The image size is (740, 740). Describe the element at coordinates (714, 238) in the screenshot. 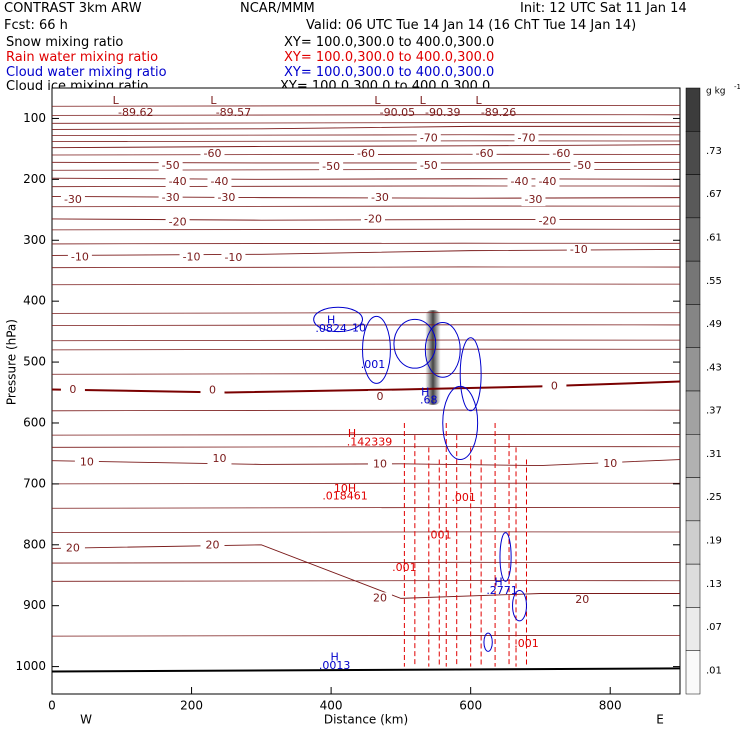

I see `colorbar-label: .61` at that location.